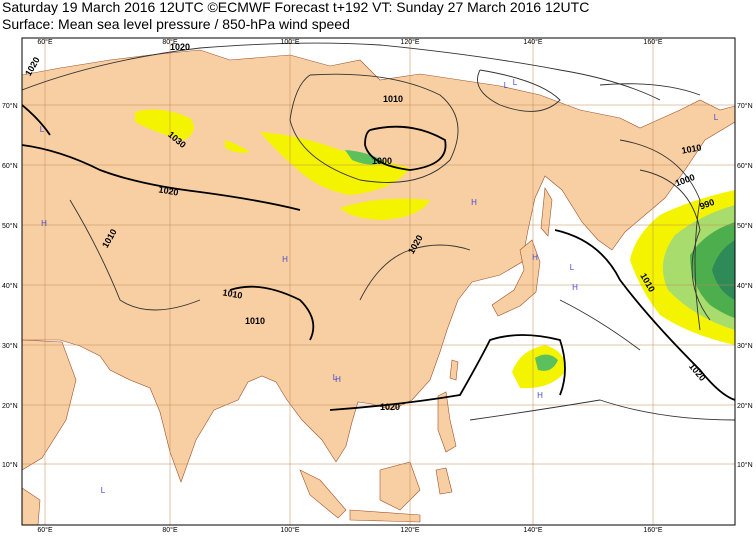 This screenshot has width=756, height=539. What do you see at coordinates (745, 166) in the screenshot?
I see `lat-label-right: 60°N` at bounding box center [745, 166].